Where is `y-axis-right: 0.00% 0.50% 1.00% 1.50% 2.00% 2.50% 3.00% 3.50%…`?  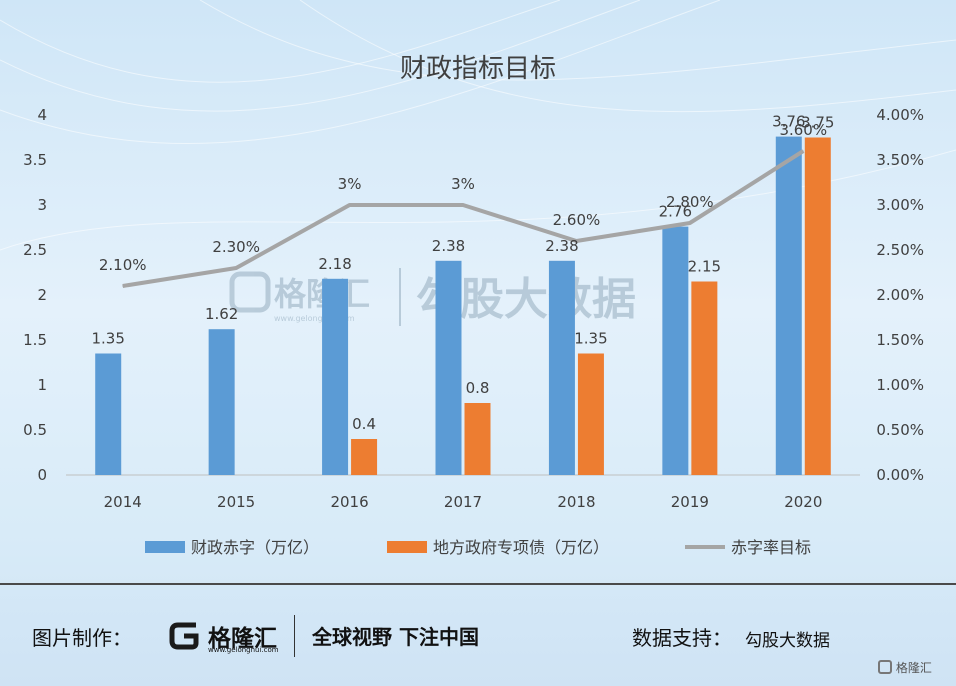 y-axis-right: 0.00% 0.50% 1.00% 1.50% 2.00% 2.50% 3.00% 3.50%… is located at coordinates (900, 295).